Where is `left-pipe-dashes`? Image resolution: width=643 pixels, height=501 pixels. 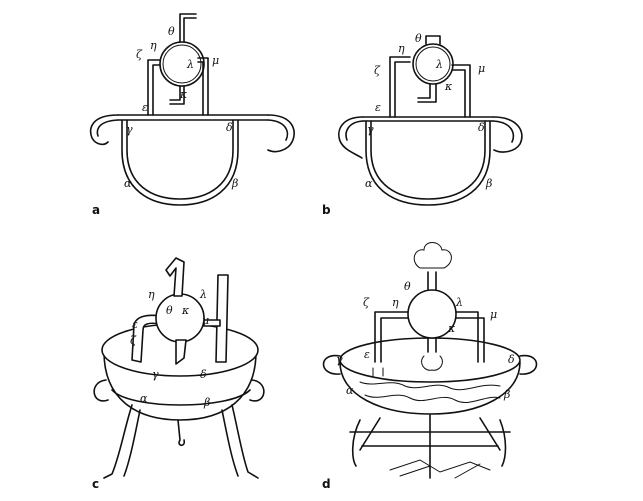 left-pipe-dashes is located at coordinates (378, 372).